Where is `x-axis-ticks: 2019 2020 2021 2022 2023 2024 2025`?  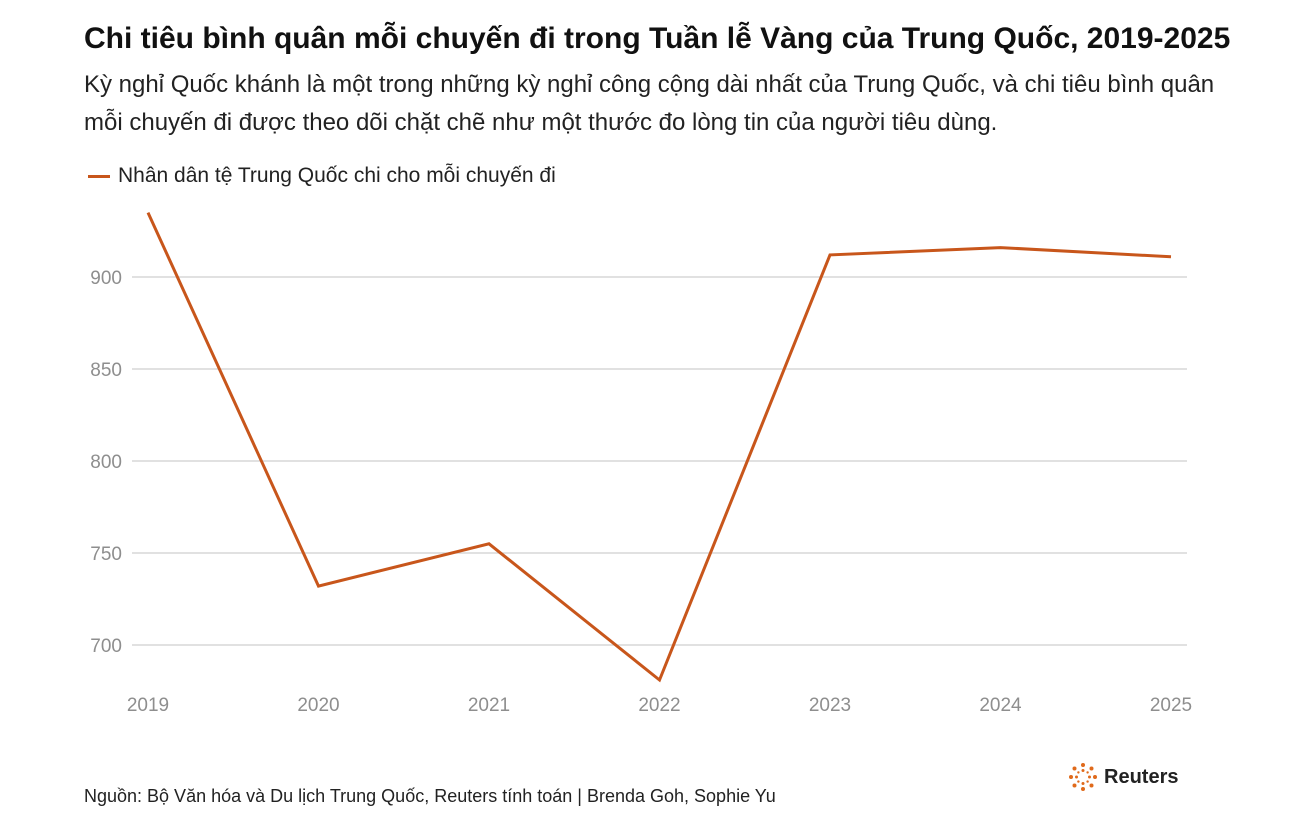 x-axis-ticks: 2019 2020 2021 2022 2023 2024 2025 is located at coordinates (659, 705).